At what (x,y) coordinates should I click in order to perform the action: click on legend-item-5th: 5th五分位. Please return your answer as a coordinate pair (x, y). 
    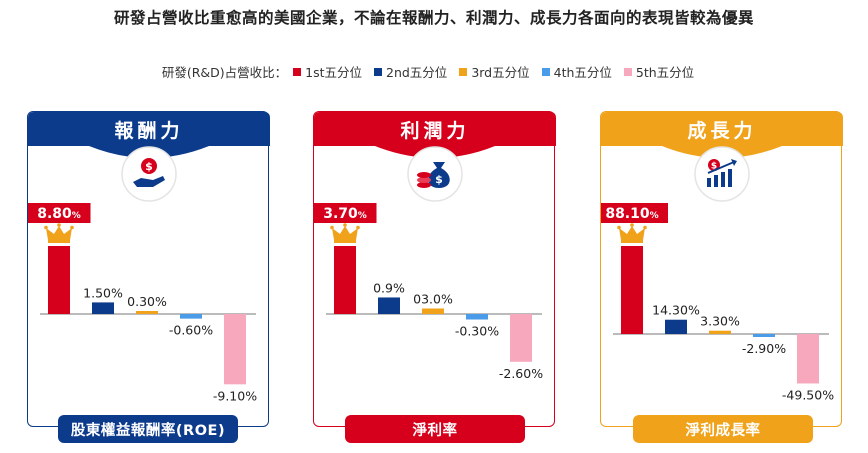
    Looking at the image, I should click on (659, 71).